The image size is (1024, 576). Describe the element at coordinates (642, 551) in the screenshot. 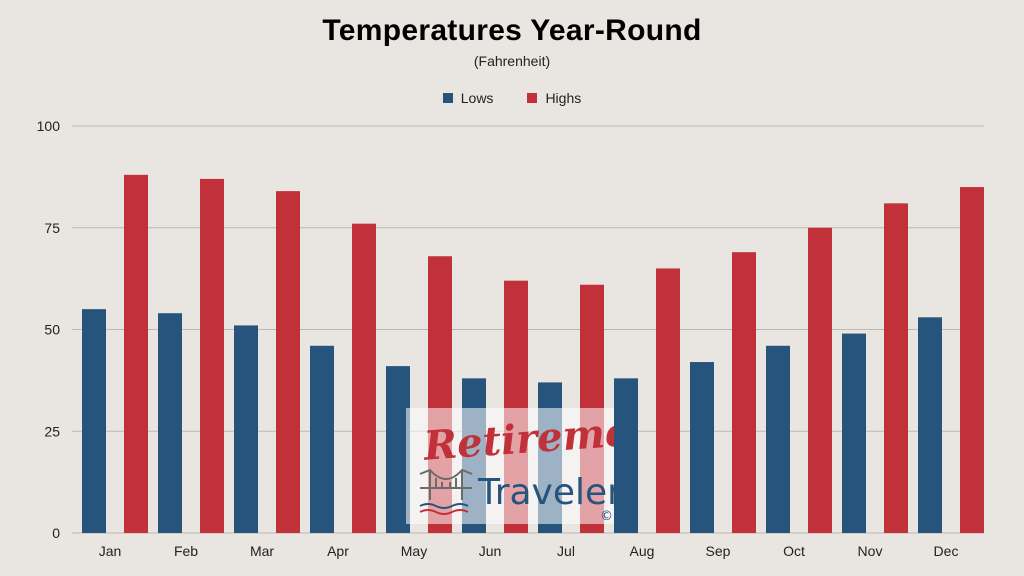

I see `x-tick-label: Aug` at that location.